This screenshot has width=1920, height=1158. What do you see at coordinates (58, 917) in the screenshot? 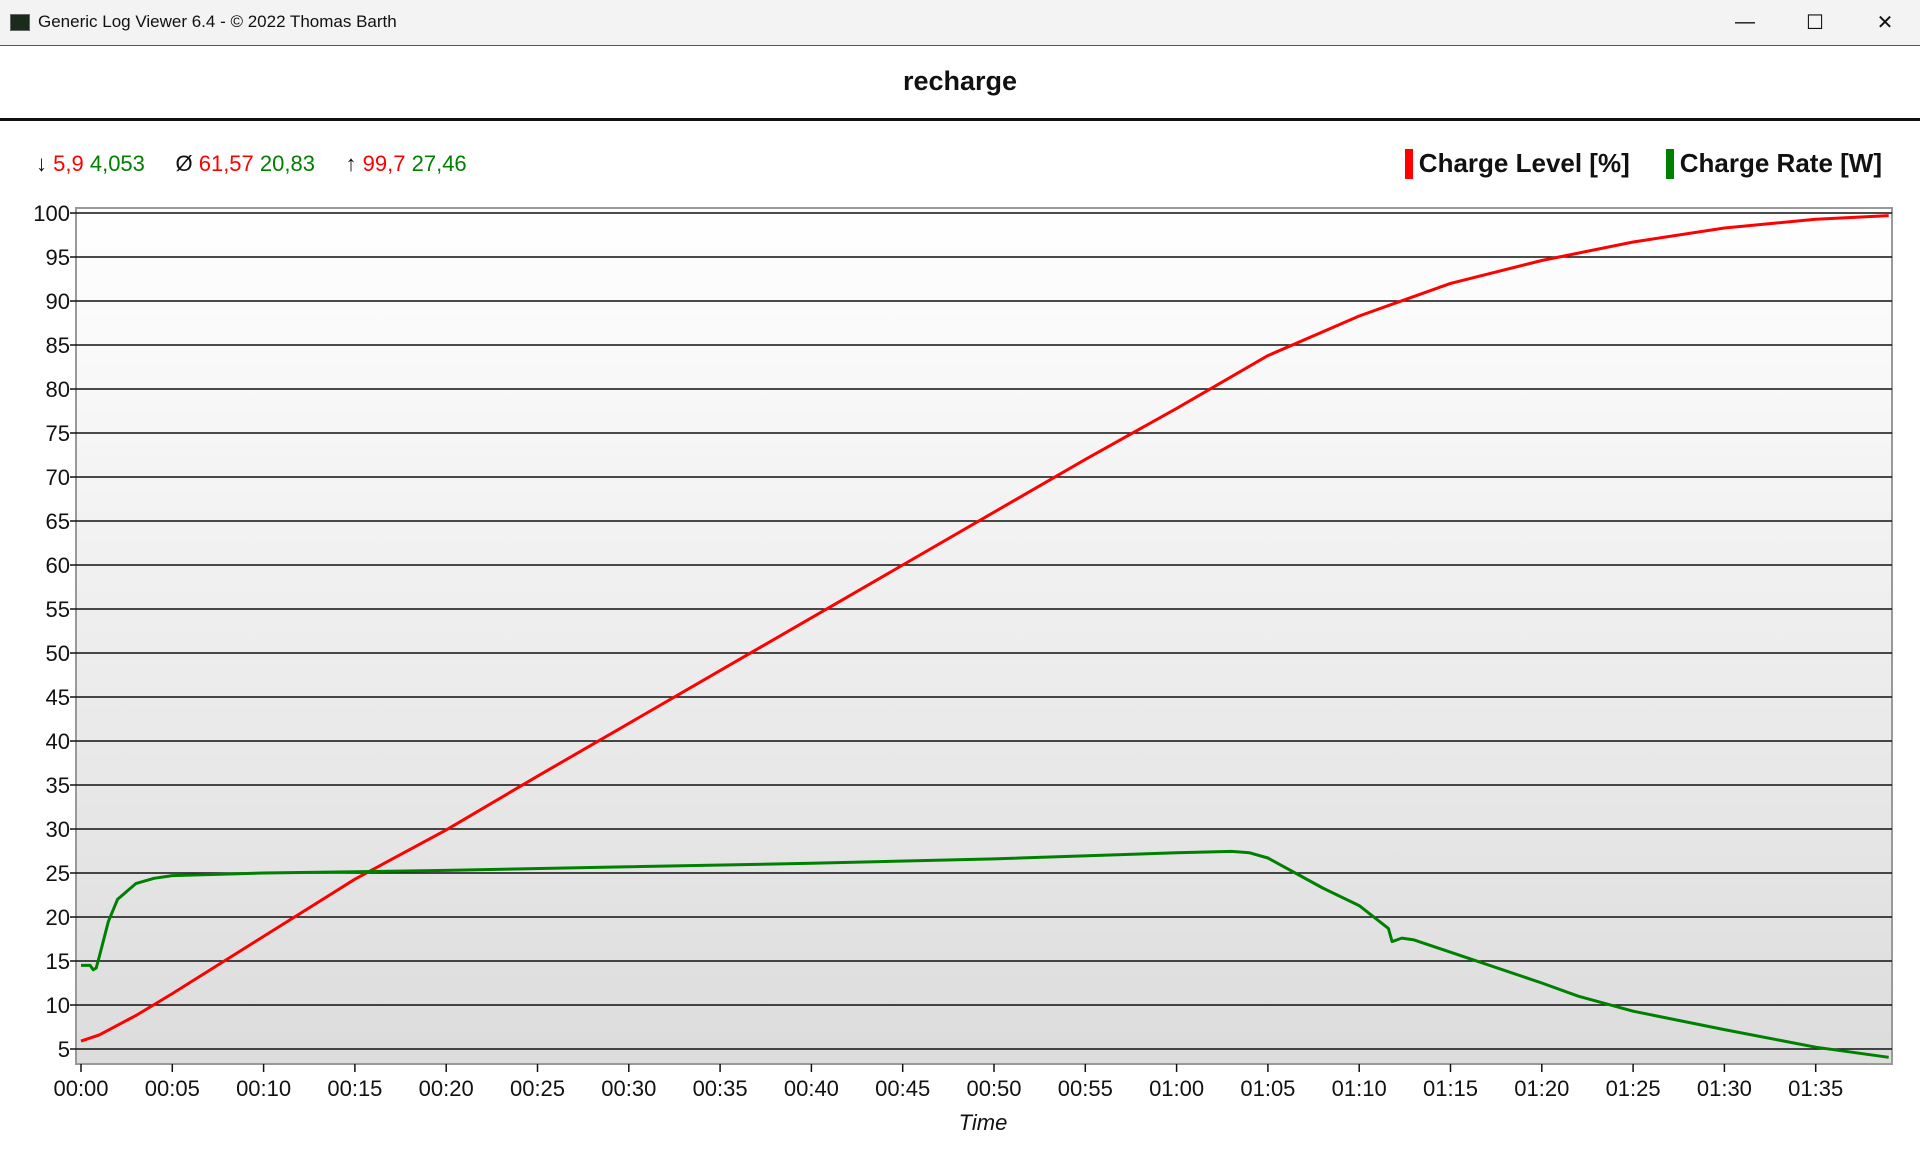
I see `y-tick-label: 20` at bounding box center [58, 917].